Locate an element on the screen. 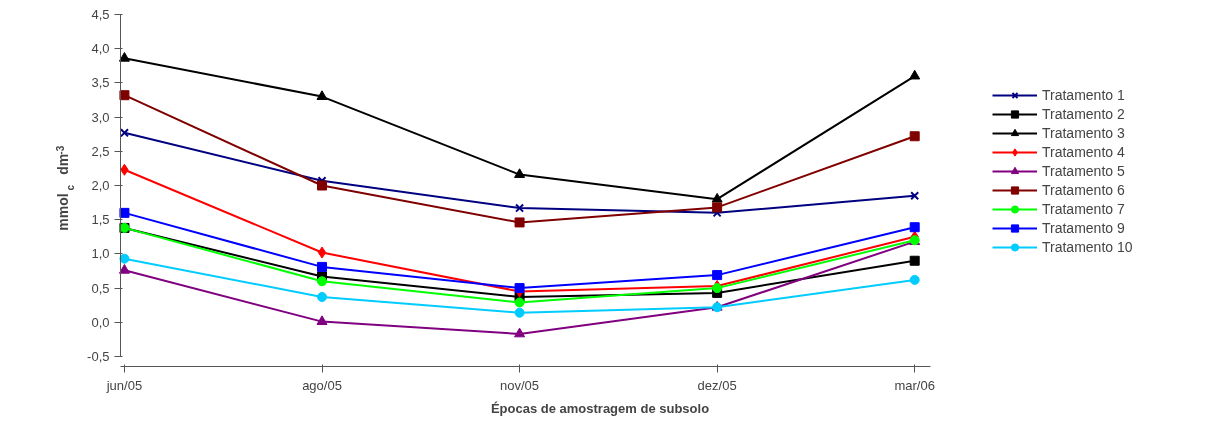 The height and width of the screenshot is (444, 1211). y-tick-label: 4,5 is located at coordinates (100, 14).